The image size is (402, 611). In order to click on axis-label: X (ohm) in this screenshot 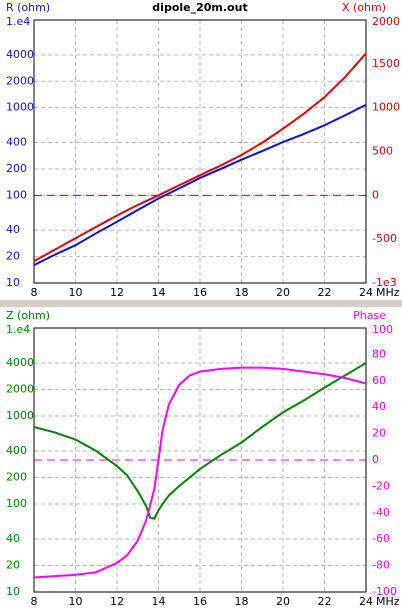, I will do `click(364, 7)`.